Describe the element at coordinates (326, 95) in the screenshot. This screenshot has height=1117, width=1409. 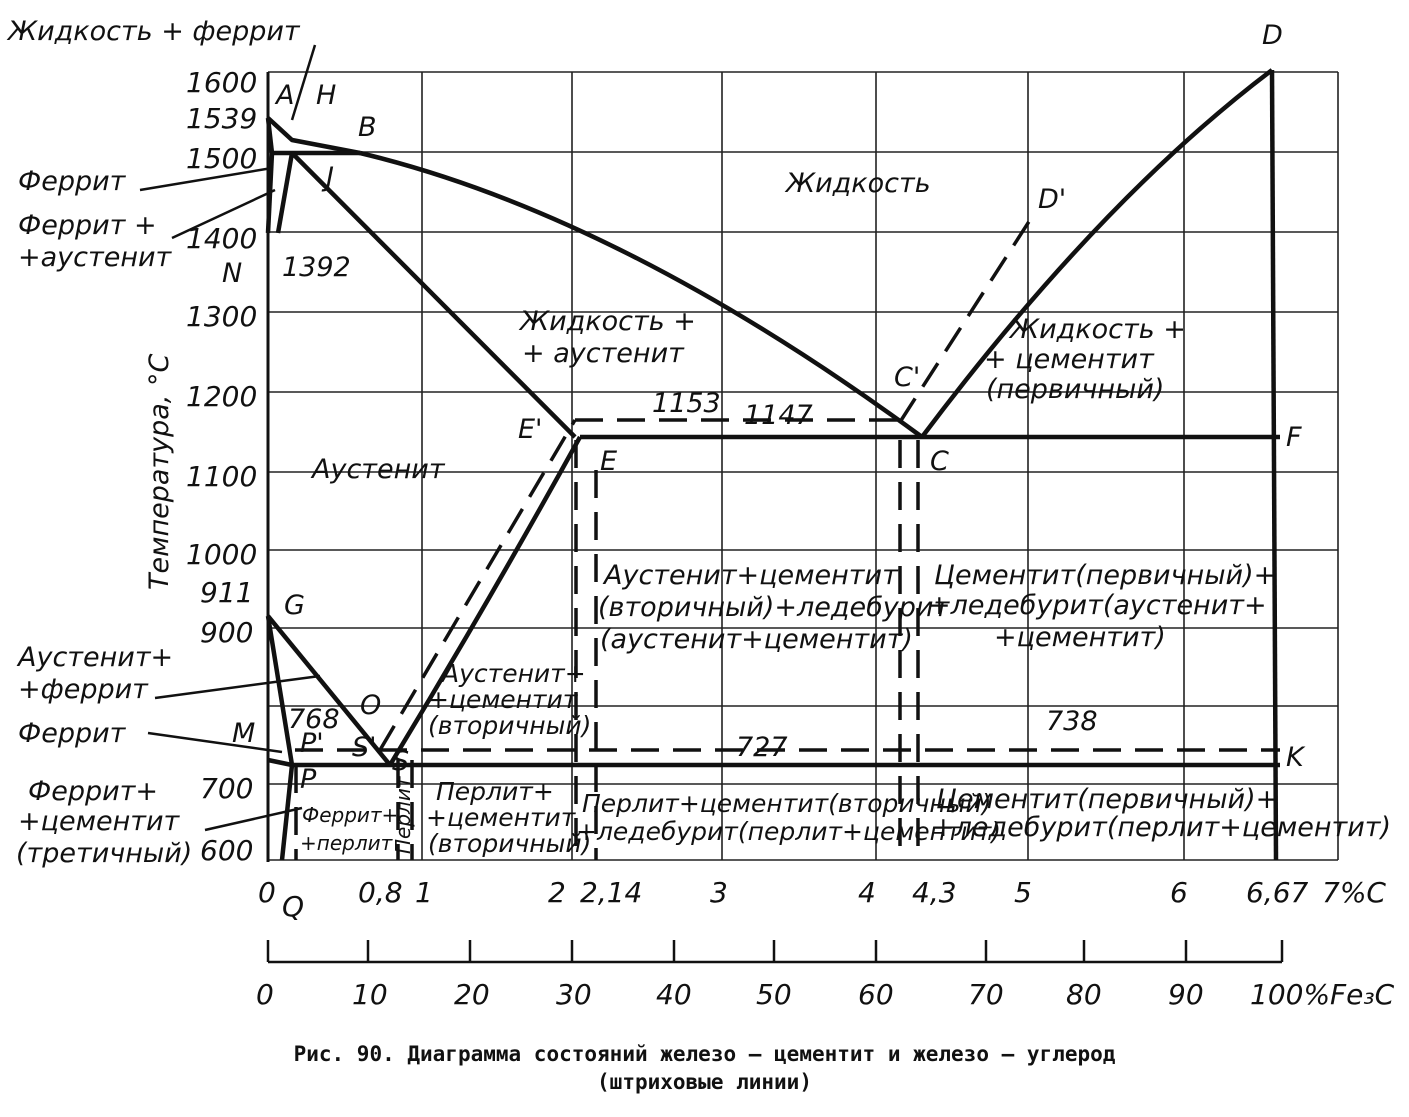
I see `point-h: H` at that location.